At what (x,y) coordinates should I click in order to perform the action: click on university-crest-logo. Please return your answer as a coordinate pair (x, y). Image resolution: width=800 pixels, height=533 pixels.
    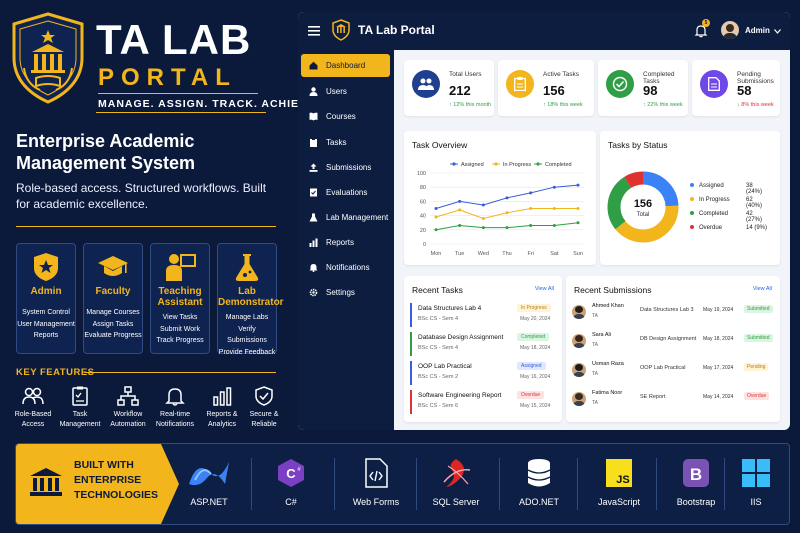
    Looking at the image, I should click on (48, 58).